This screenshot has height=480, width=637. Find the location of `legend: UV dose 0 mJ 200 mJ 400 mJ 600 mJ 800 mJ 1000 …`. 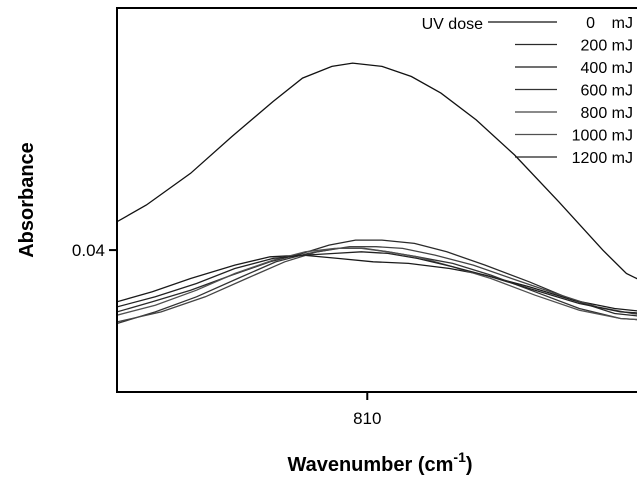

legend: UV dose 0 mJ 200 mJ 400 mJ 600 mJ 800 mJ 1000 … is located at coordinates (527, 91).